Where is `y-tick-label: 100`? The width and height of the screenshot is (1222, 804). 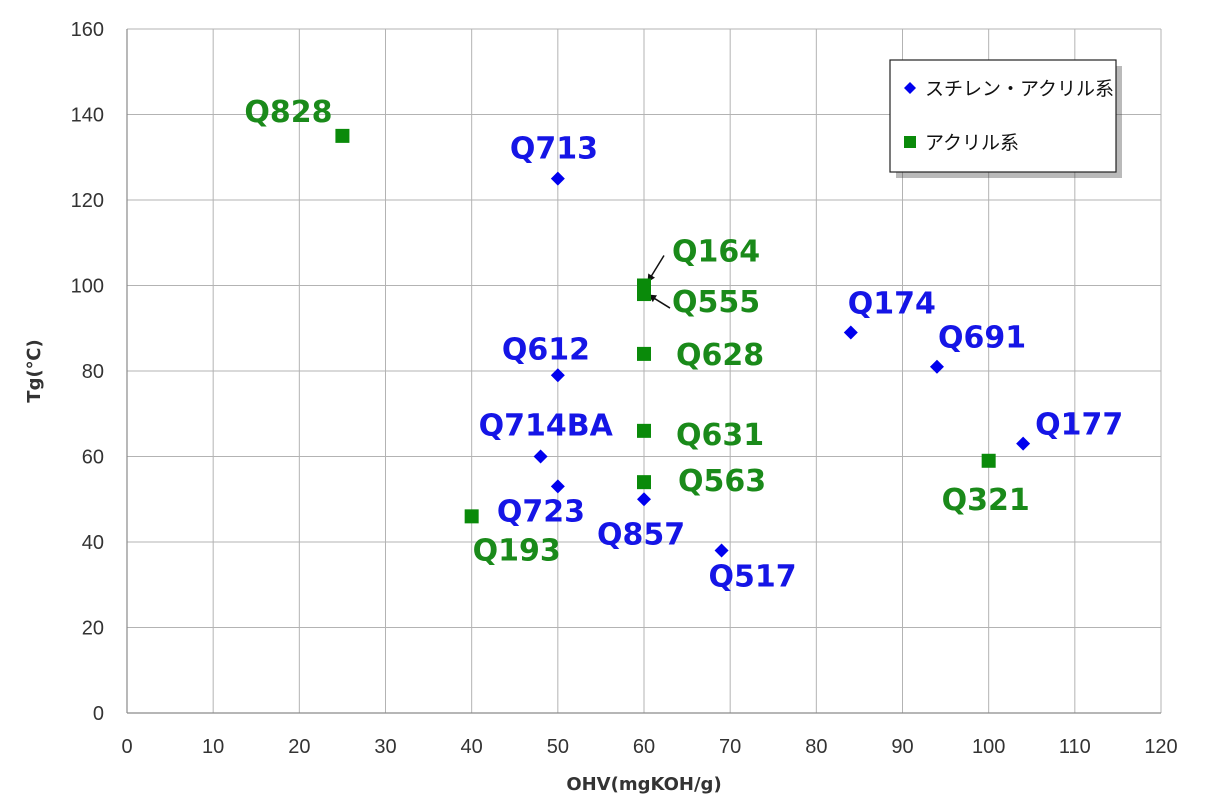
y-tick-label: 100 is located at coordinates (87, 287).